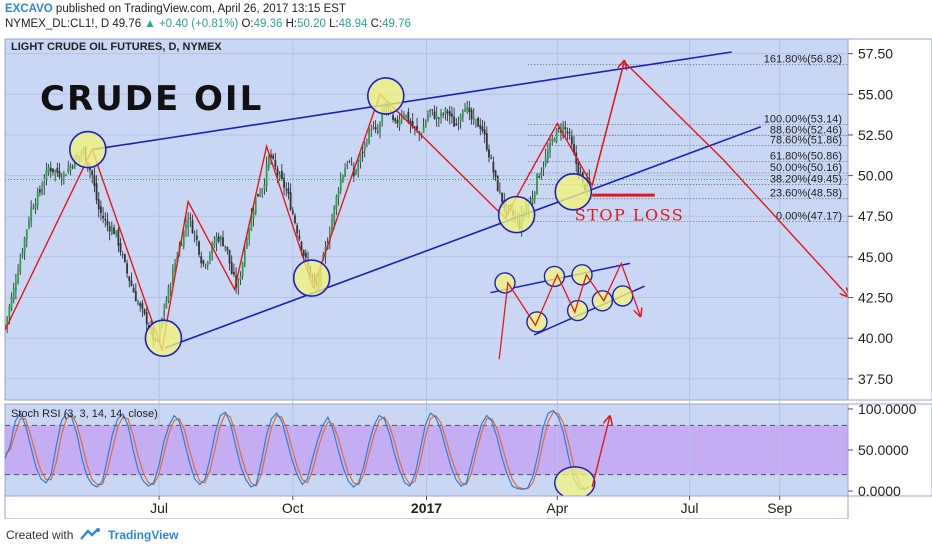  What do you see at coordinates (883, 450) in the screenshot?
I see `rsi-tick-label: 50.0000` at bounding box center [883, 450].